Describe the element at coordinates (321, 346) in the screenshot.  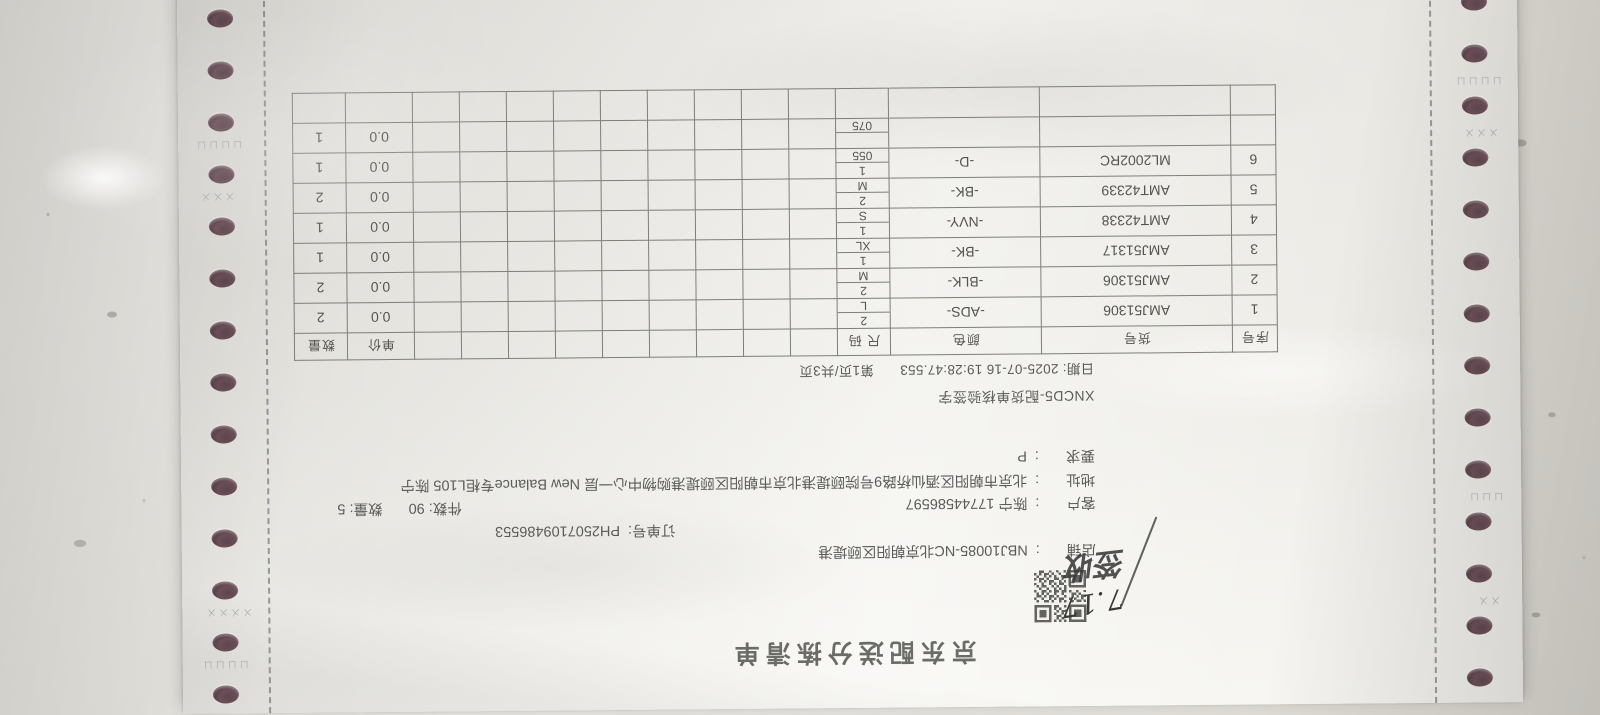
I see `header-qty: 数量` at that location.